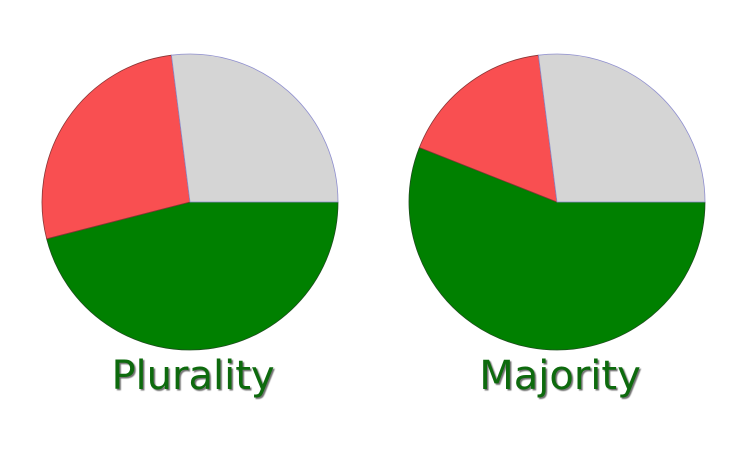 This screenshot has height=454, width=756. What do you see at coordinates (192, 376) in the screenshot?
I see `pie-title: Plurality` at bounding box center [192, 376].